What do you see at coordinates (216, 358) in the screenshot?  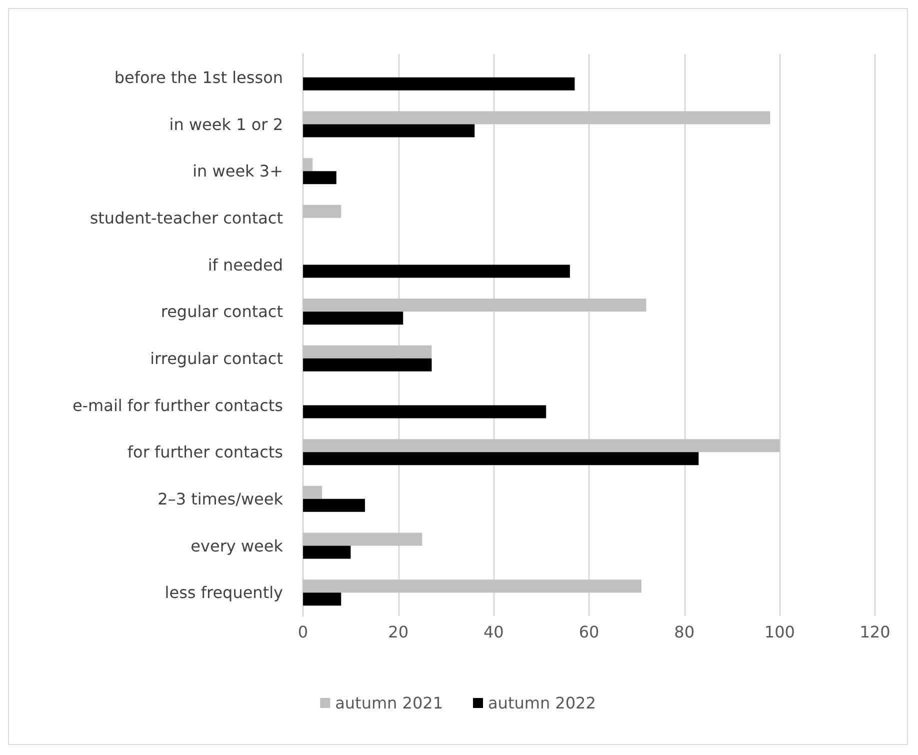 I see `y-tick-label: irregular contact` at bounding box center [216, 358].